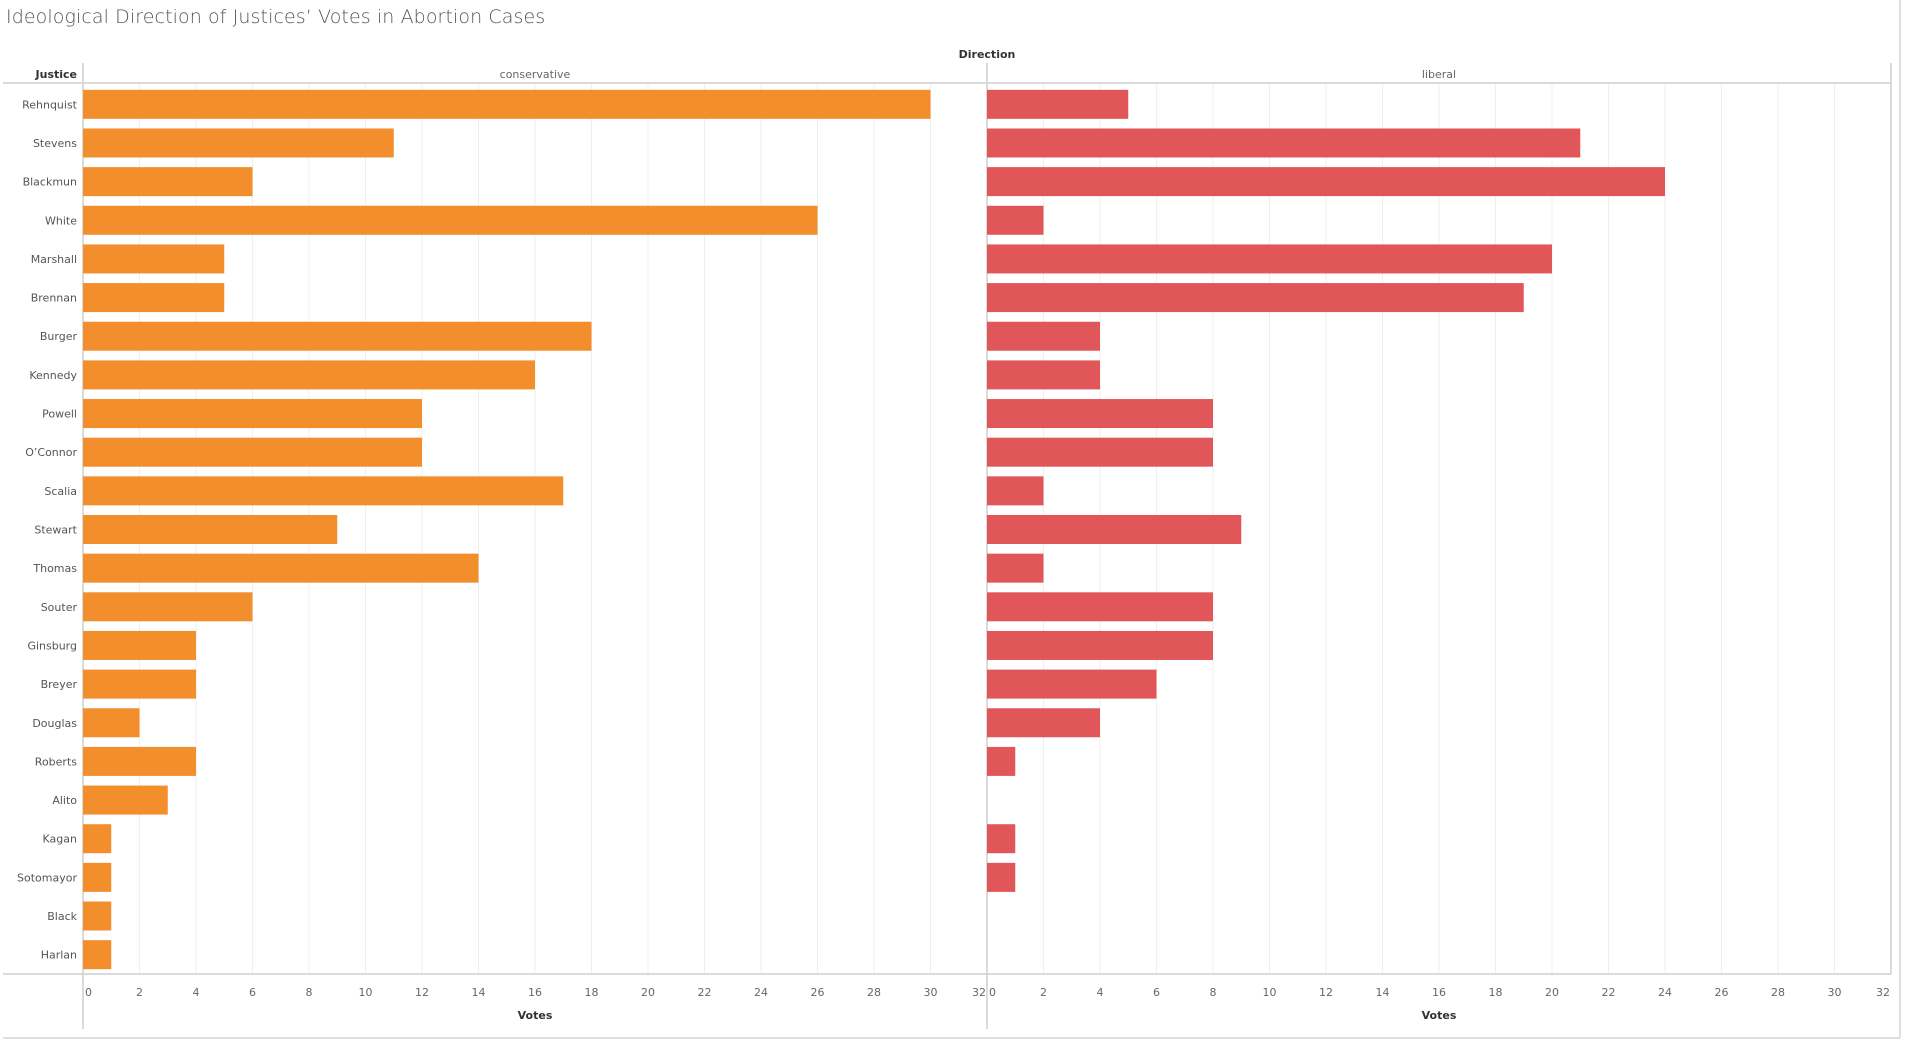 Image resolution: width=1907 pixels, height=1043 pixels. I want to click on row-label: Ginsburg, so click(52, 645).